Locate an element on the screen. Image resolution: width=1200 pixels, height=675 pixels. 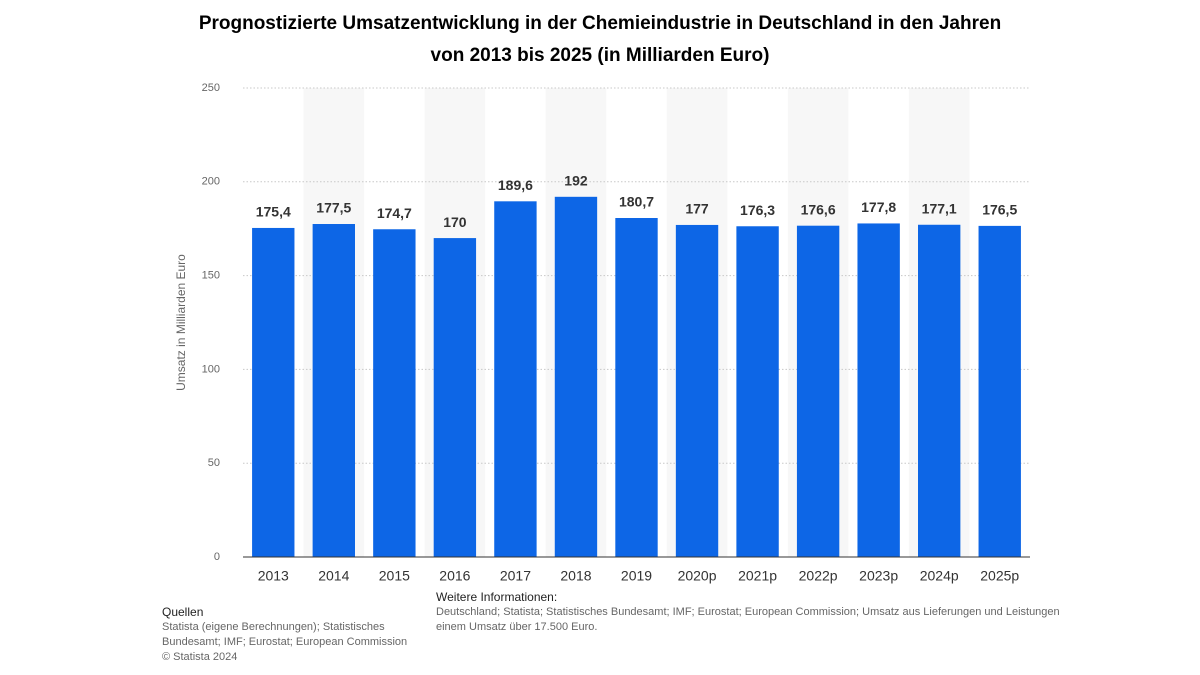
y-axis-label: Umsatz in Milliarden Euro is located at coordinates (181, 322).